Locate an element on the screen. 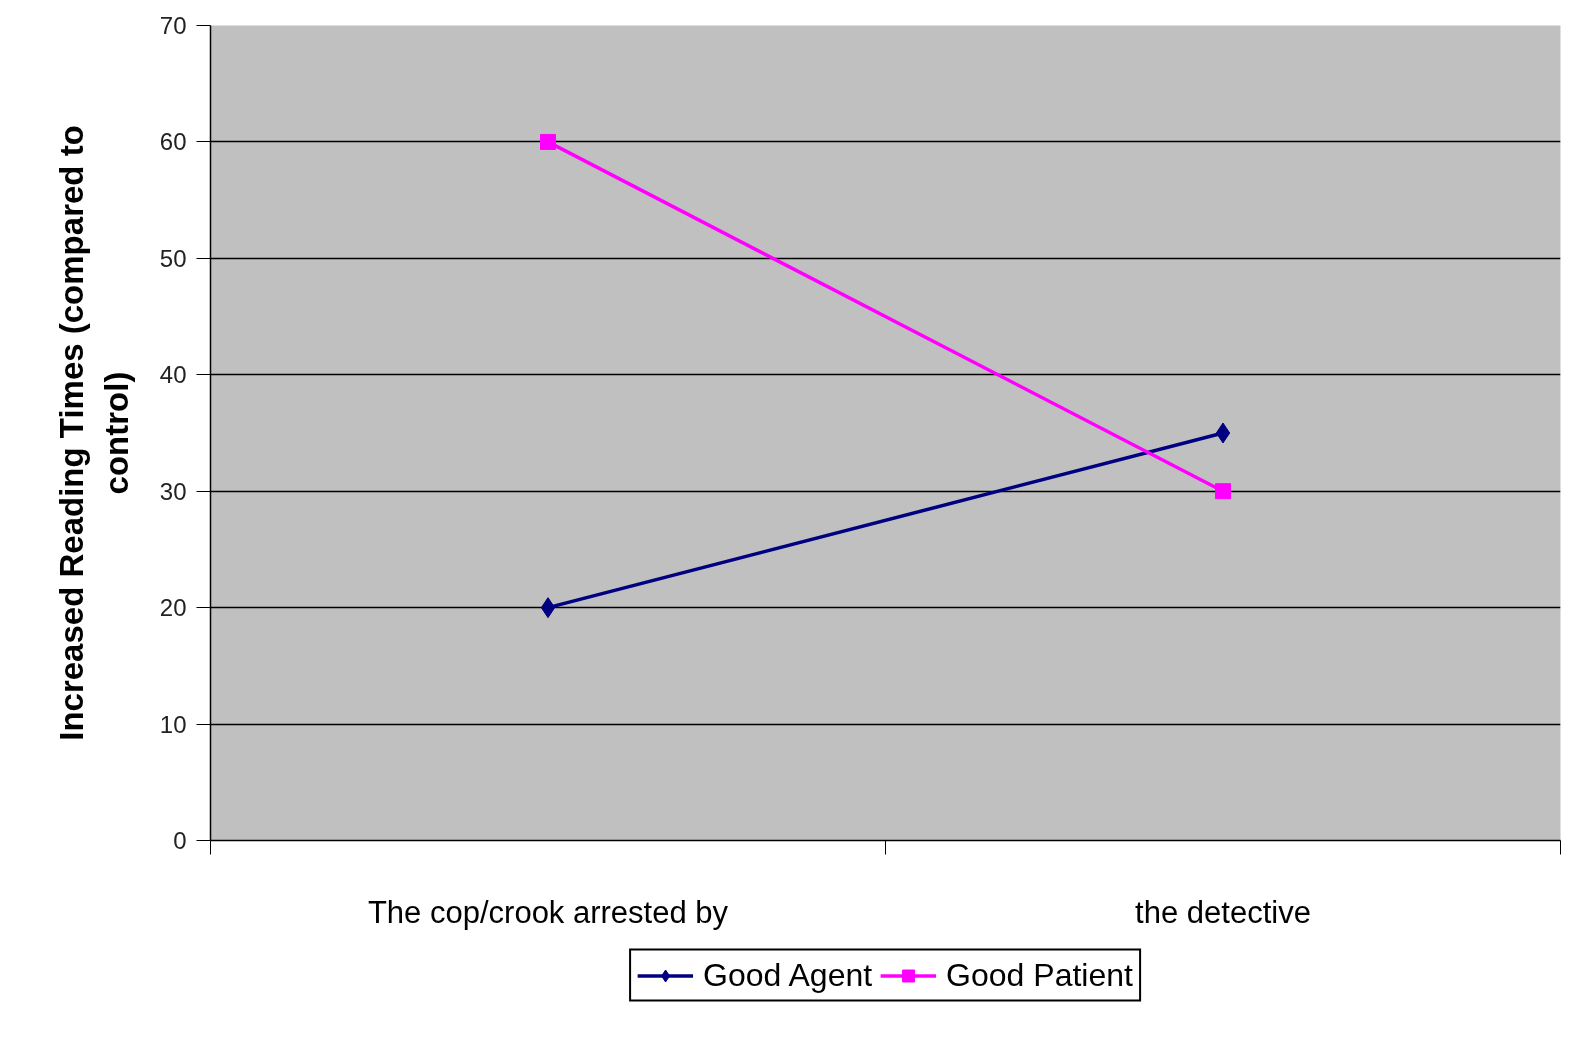 Image resolution: width=1581 pixels, height=1060 pixels. y-tick-label: 10 is located at coordinates (173, 724).